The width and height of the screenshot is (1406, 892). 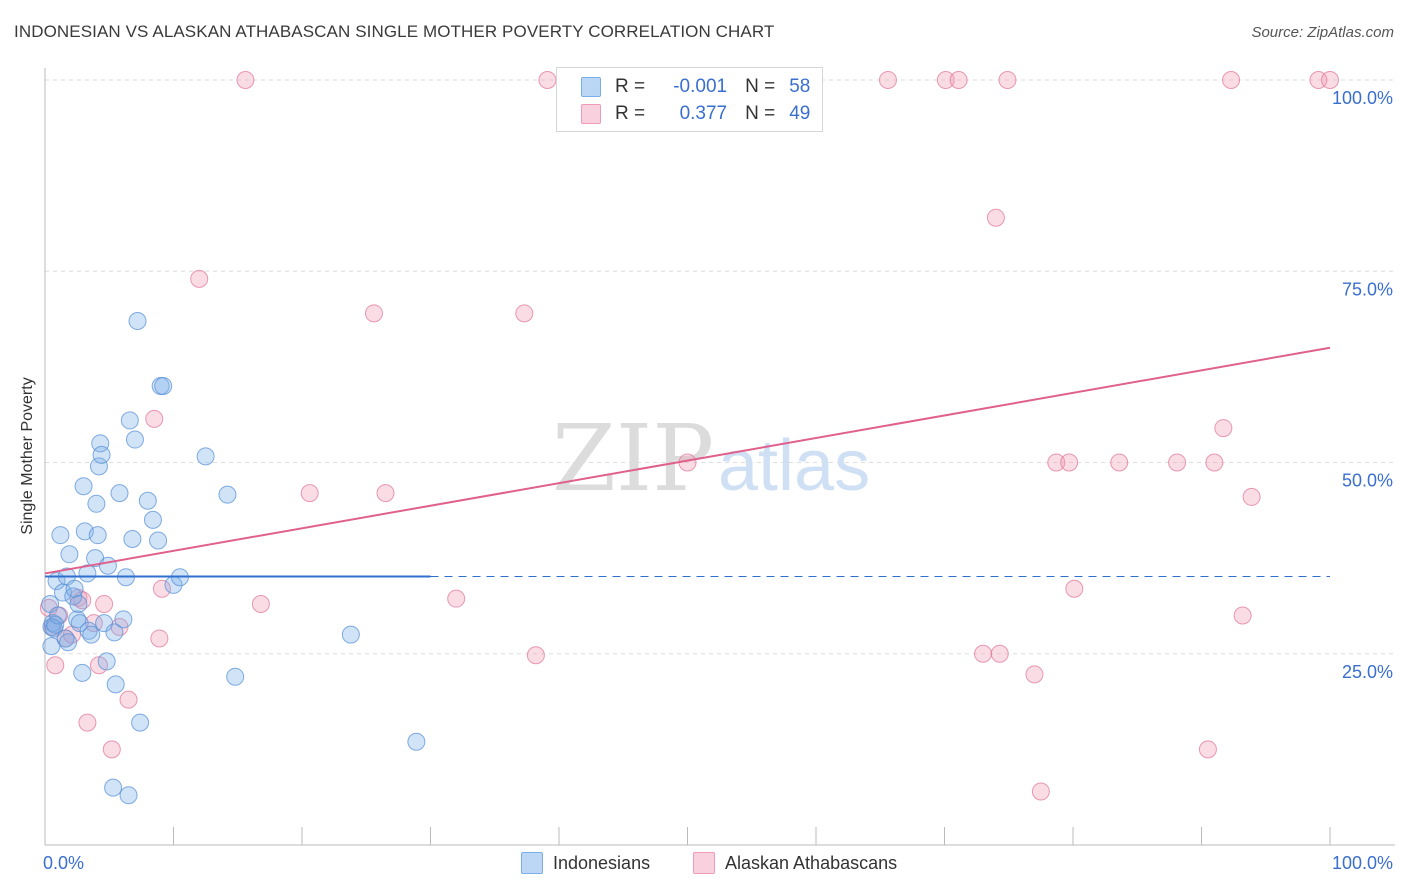 I want to click on correlation-legend: R = -0.001 N = 58 R = 0.377 N = 49, so click(x=689, y=99).